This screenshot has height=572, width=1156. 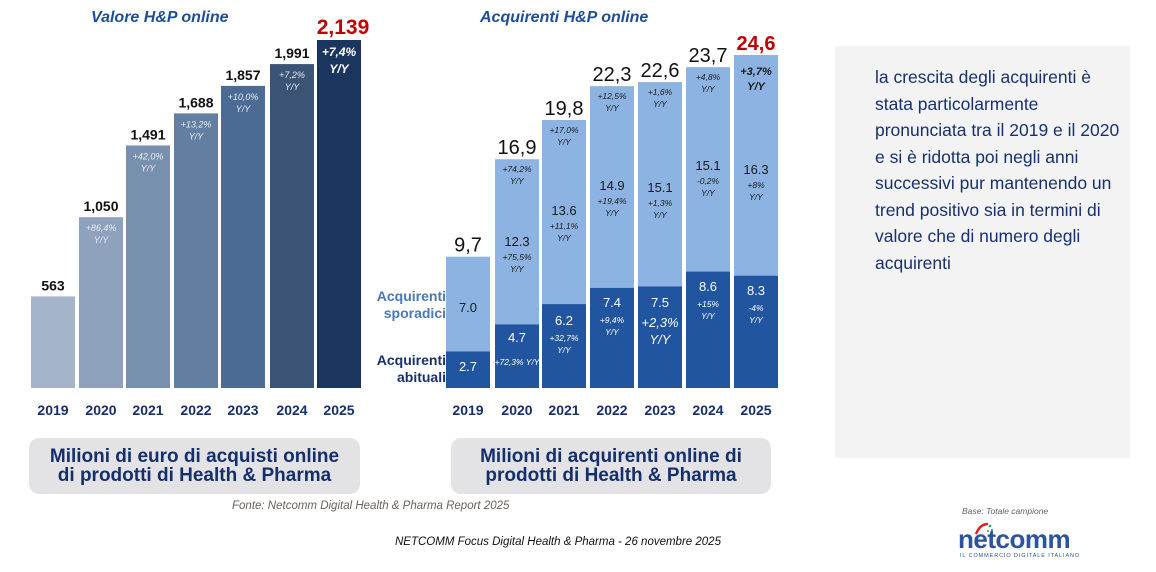 I want to click on bar-abituali-2020, so click(x=517, y=356).